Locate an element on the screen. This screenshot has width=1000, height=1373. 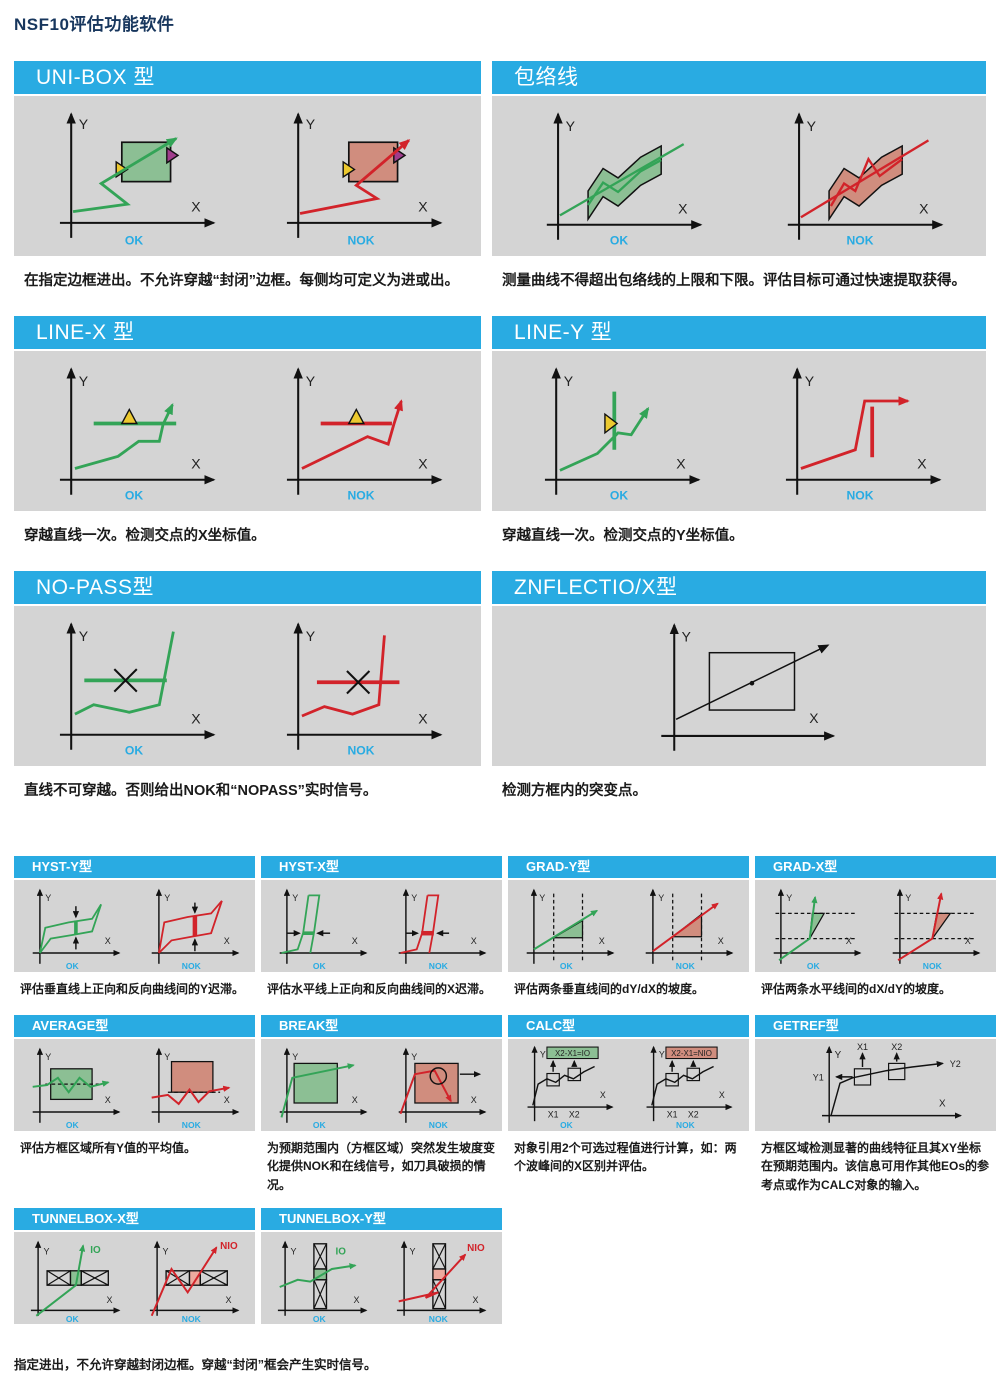
panel-linex: LINE-X 型 Y X OK Y X is located at coordinates (247, 430).